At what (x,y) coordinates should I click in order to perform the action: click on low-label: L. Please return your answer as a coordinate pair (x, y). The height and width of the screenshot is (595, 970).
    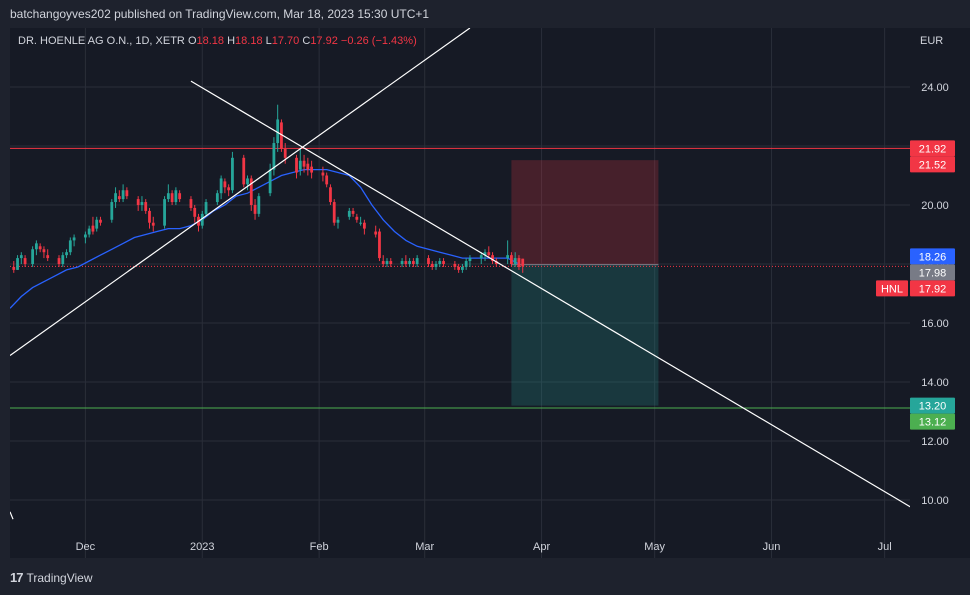
    Looking at the image, I should click on (268, 41).